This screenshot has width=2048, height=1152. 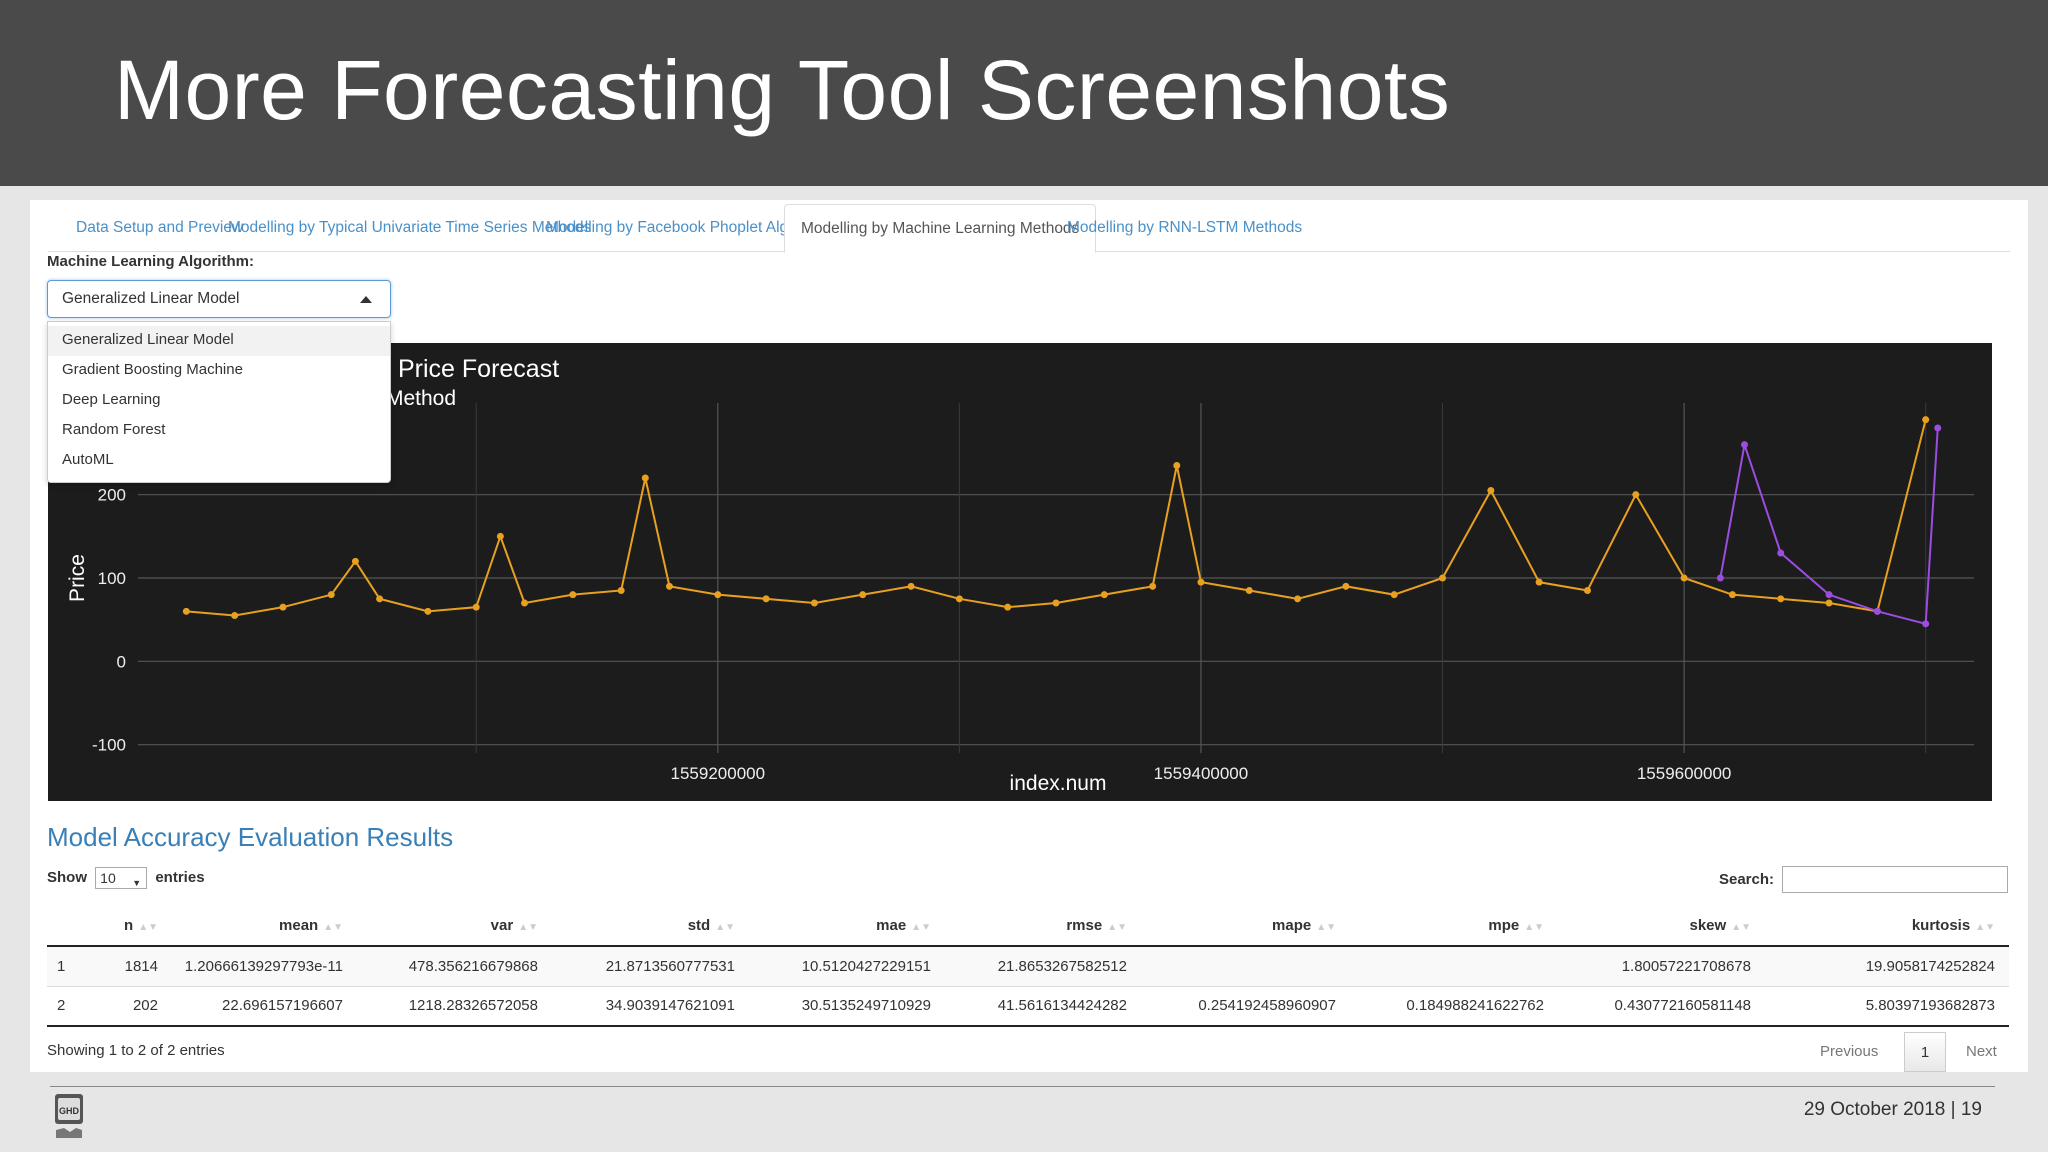 I want to click on option-random-forest: Random Forest, so click(x=114, y=429).